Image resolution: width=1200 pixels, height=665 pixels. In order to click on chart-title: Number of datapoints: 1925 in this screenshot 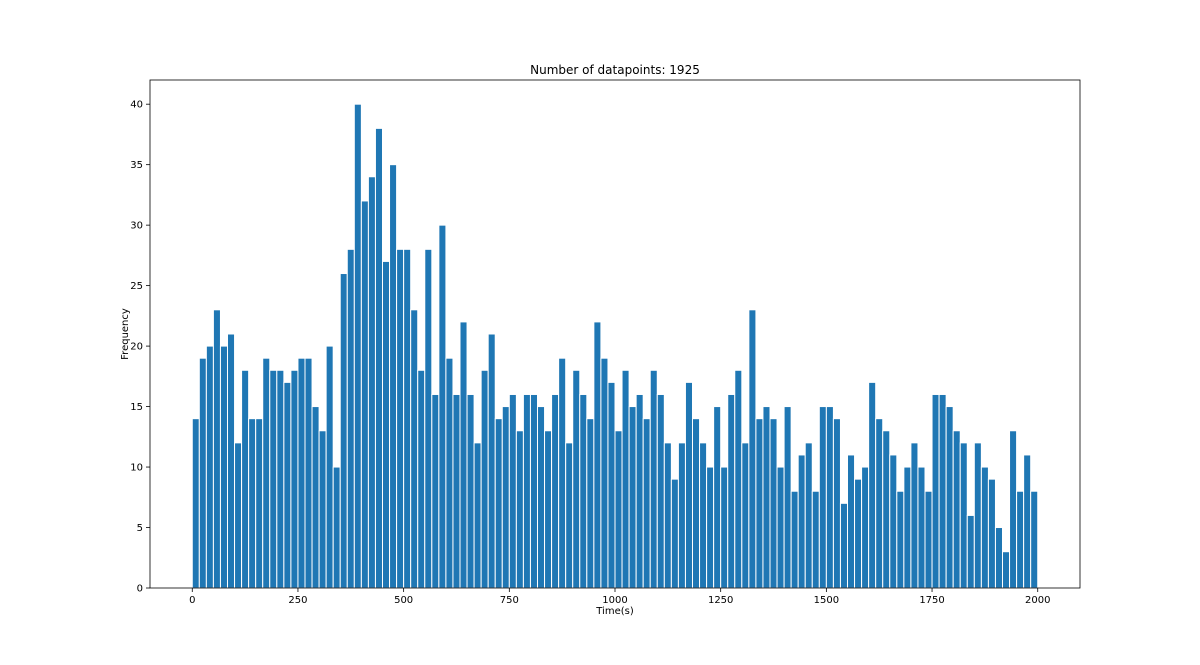, I will do `click(615, 70)`.